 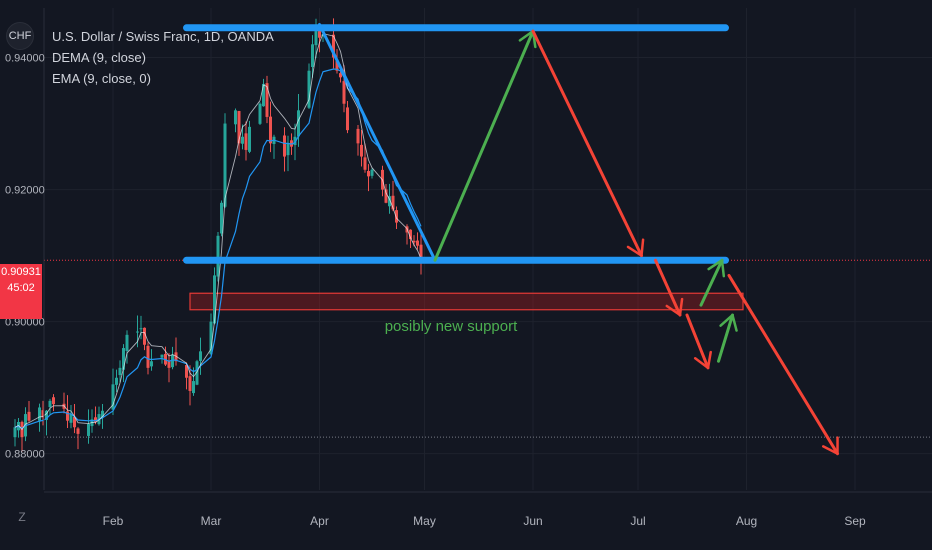 I want to click on x-tick-label: Apr, so click(x=319, y=521).